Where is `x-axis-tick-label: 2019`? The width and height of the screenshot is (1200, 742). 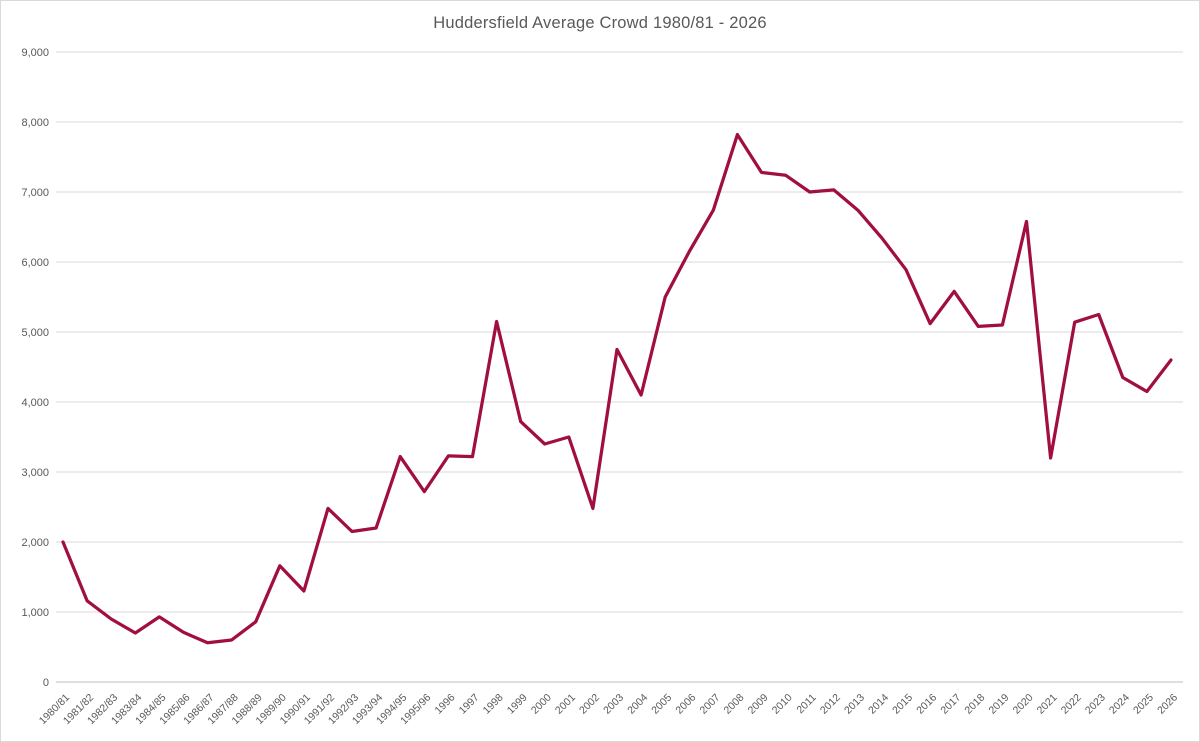
x-axis-tick-label: 2019 is located at coordinates (999, 704).